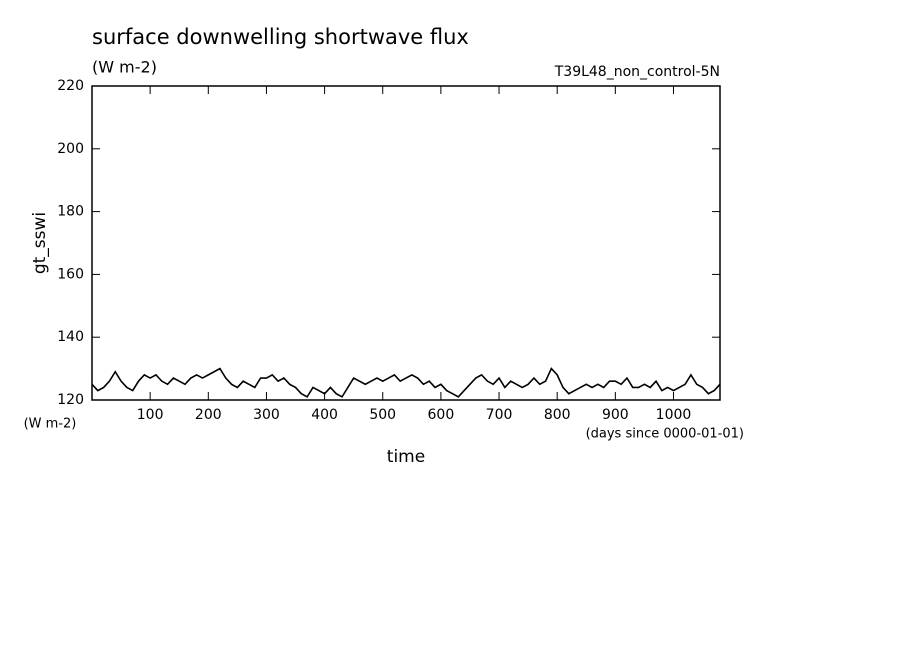  What do you see at coordinates (70, 86) in the screenshot?
I see `y-tick-label: 220` at bounding box center [70, 86].